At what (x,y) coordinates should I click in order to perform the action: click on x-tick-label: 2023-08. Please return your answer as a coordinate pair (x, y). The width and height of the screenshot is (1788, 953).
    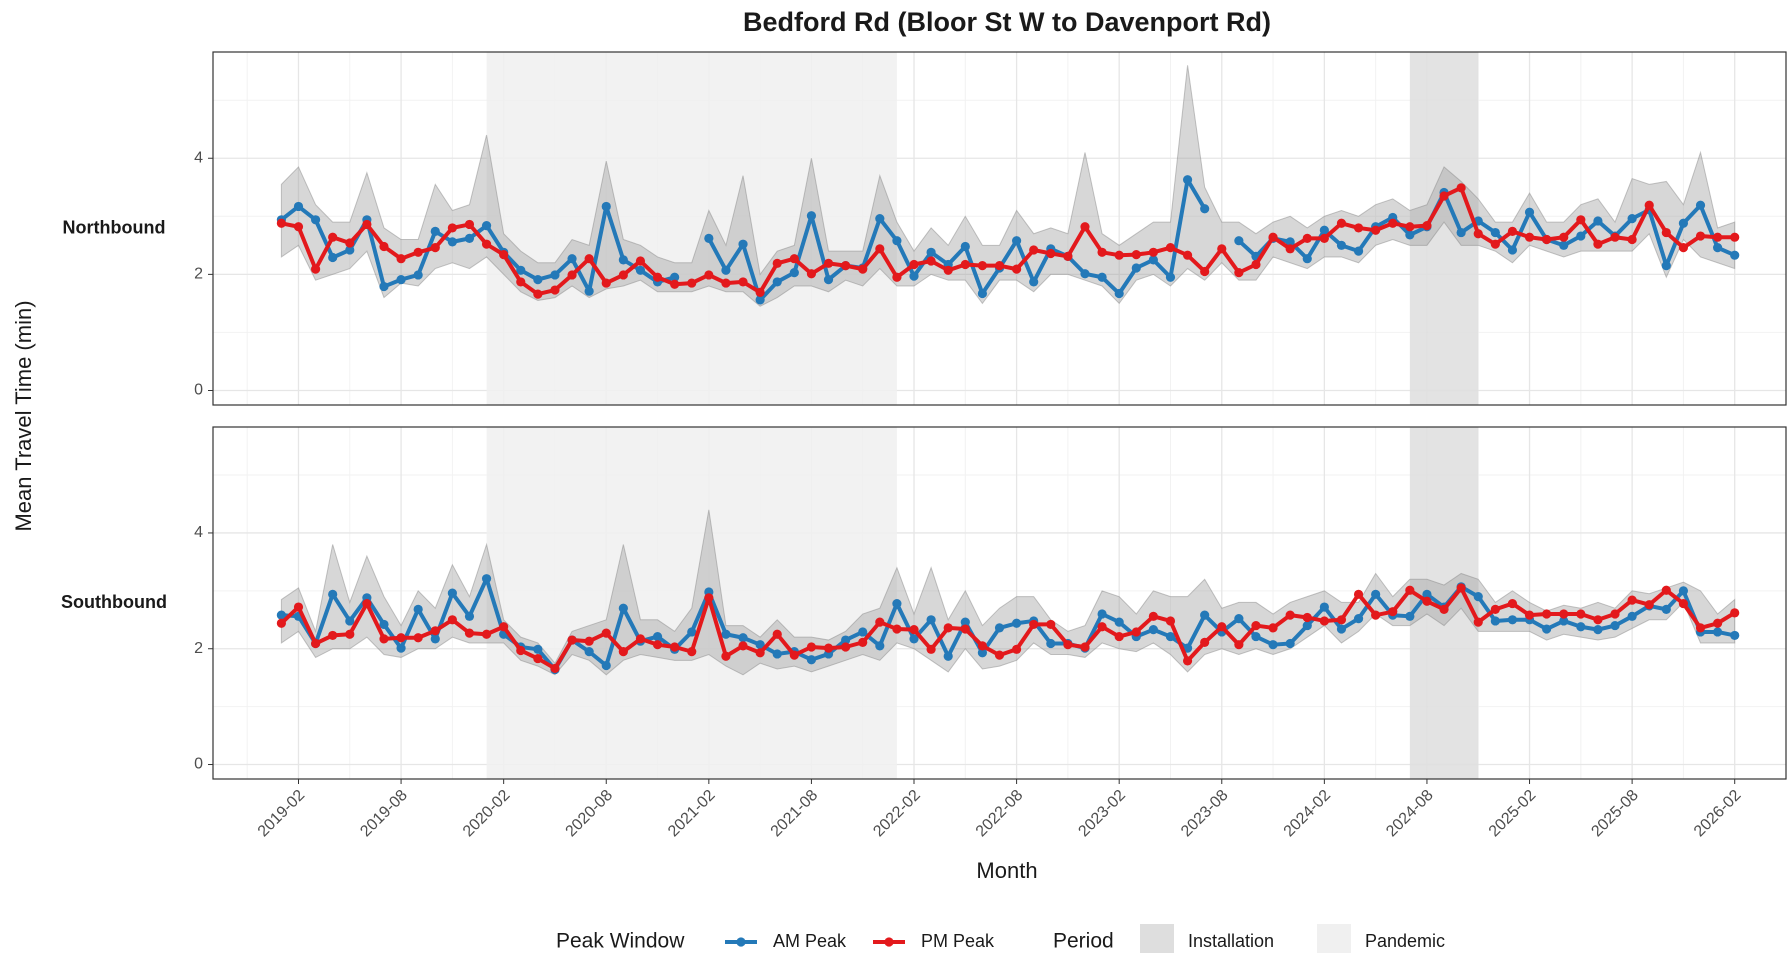
    Looking at the image, I should click on (1205, 814).